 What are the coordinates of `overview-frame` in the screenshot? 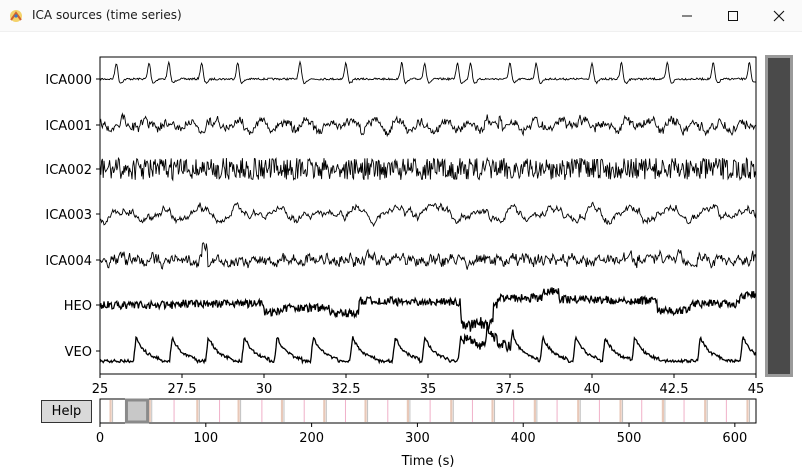 It's located at (428, 411).